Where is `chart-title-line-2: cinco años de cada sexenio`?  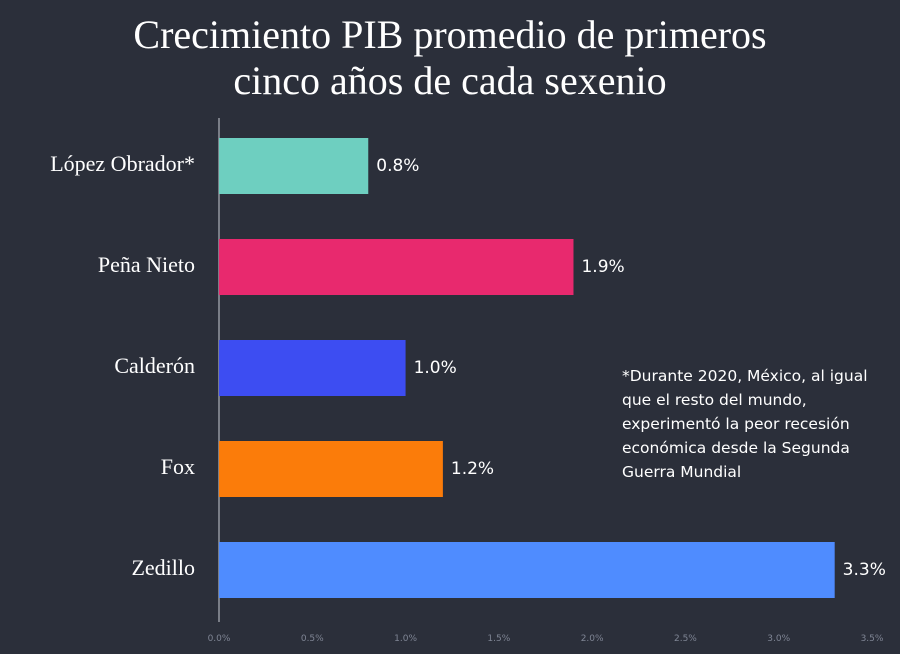
chart-title-line-2: cinco años de cada sexenio is located at coordinates (450, 80).